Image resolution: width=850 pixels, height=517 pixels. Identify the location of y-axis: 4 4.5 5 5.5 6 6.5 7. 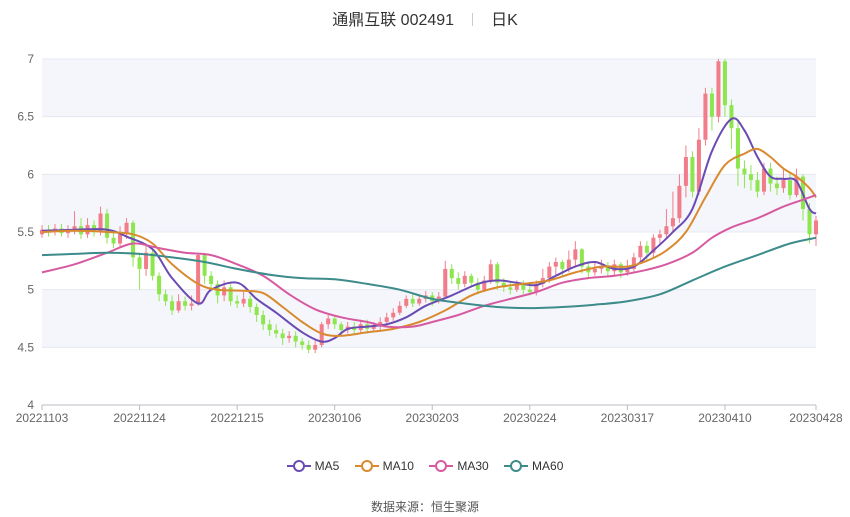
(25, 232).